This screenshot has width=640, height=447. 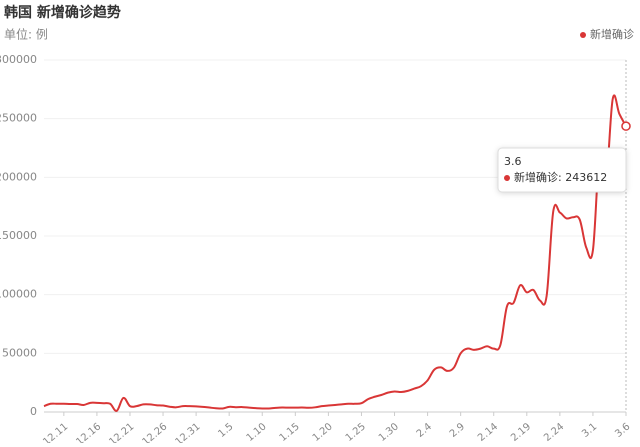 What do you see at coordinates (626, 126) in the screenshot?
I see `hover-point` at bounding box center [626, 126].